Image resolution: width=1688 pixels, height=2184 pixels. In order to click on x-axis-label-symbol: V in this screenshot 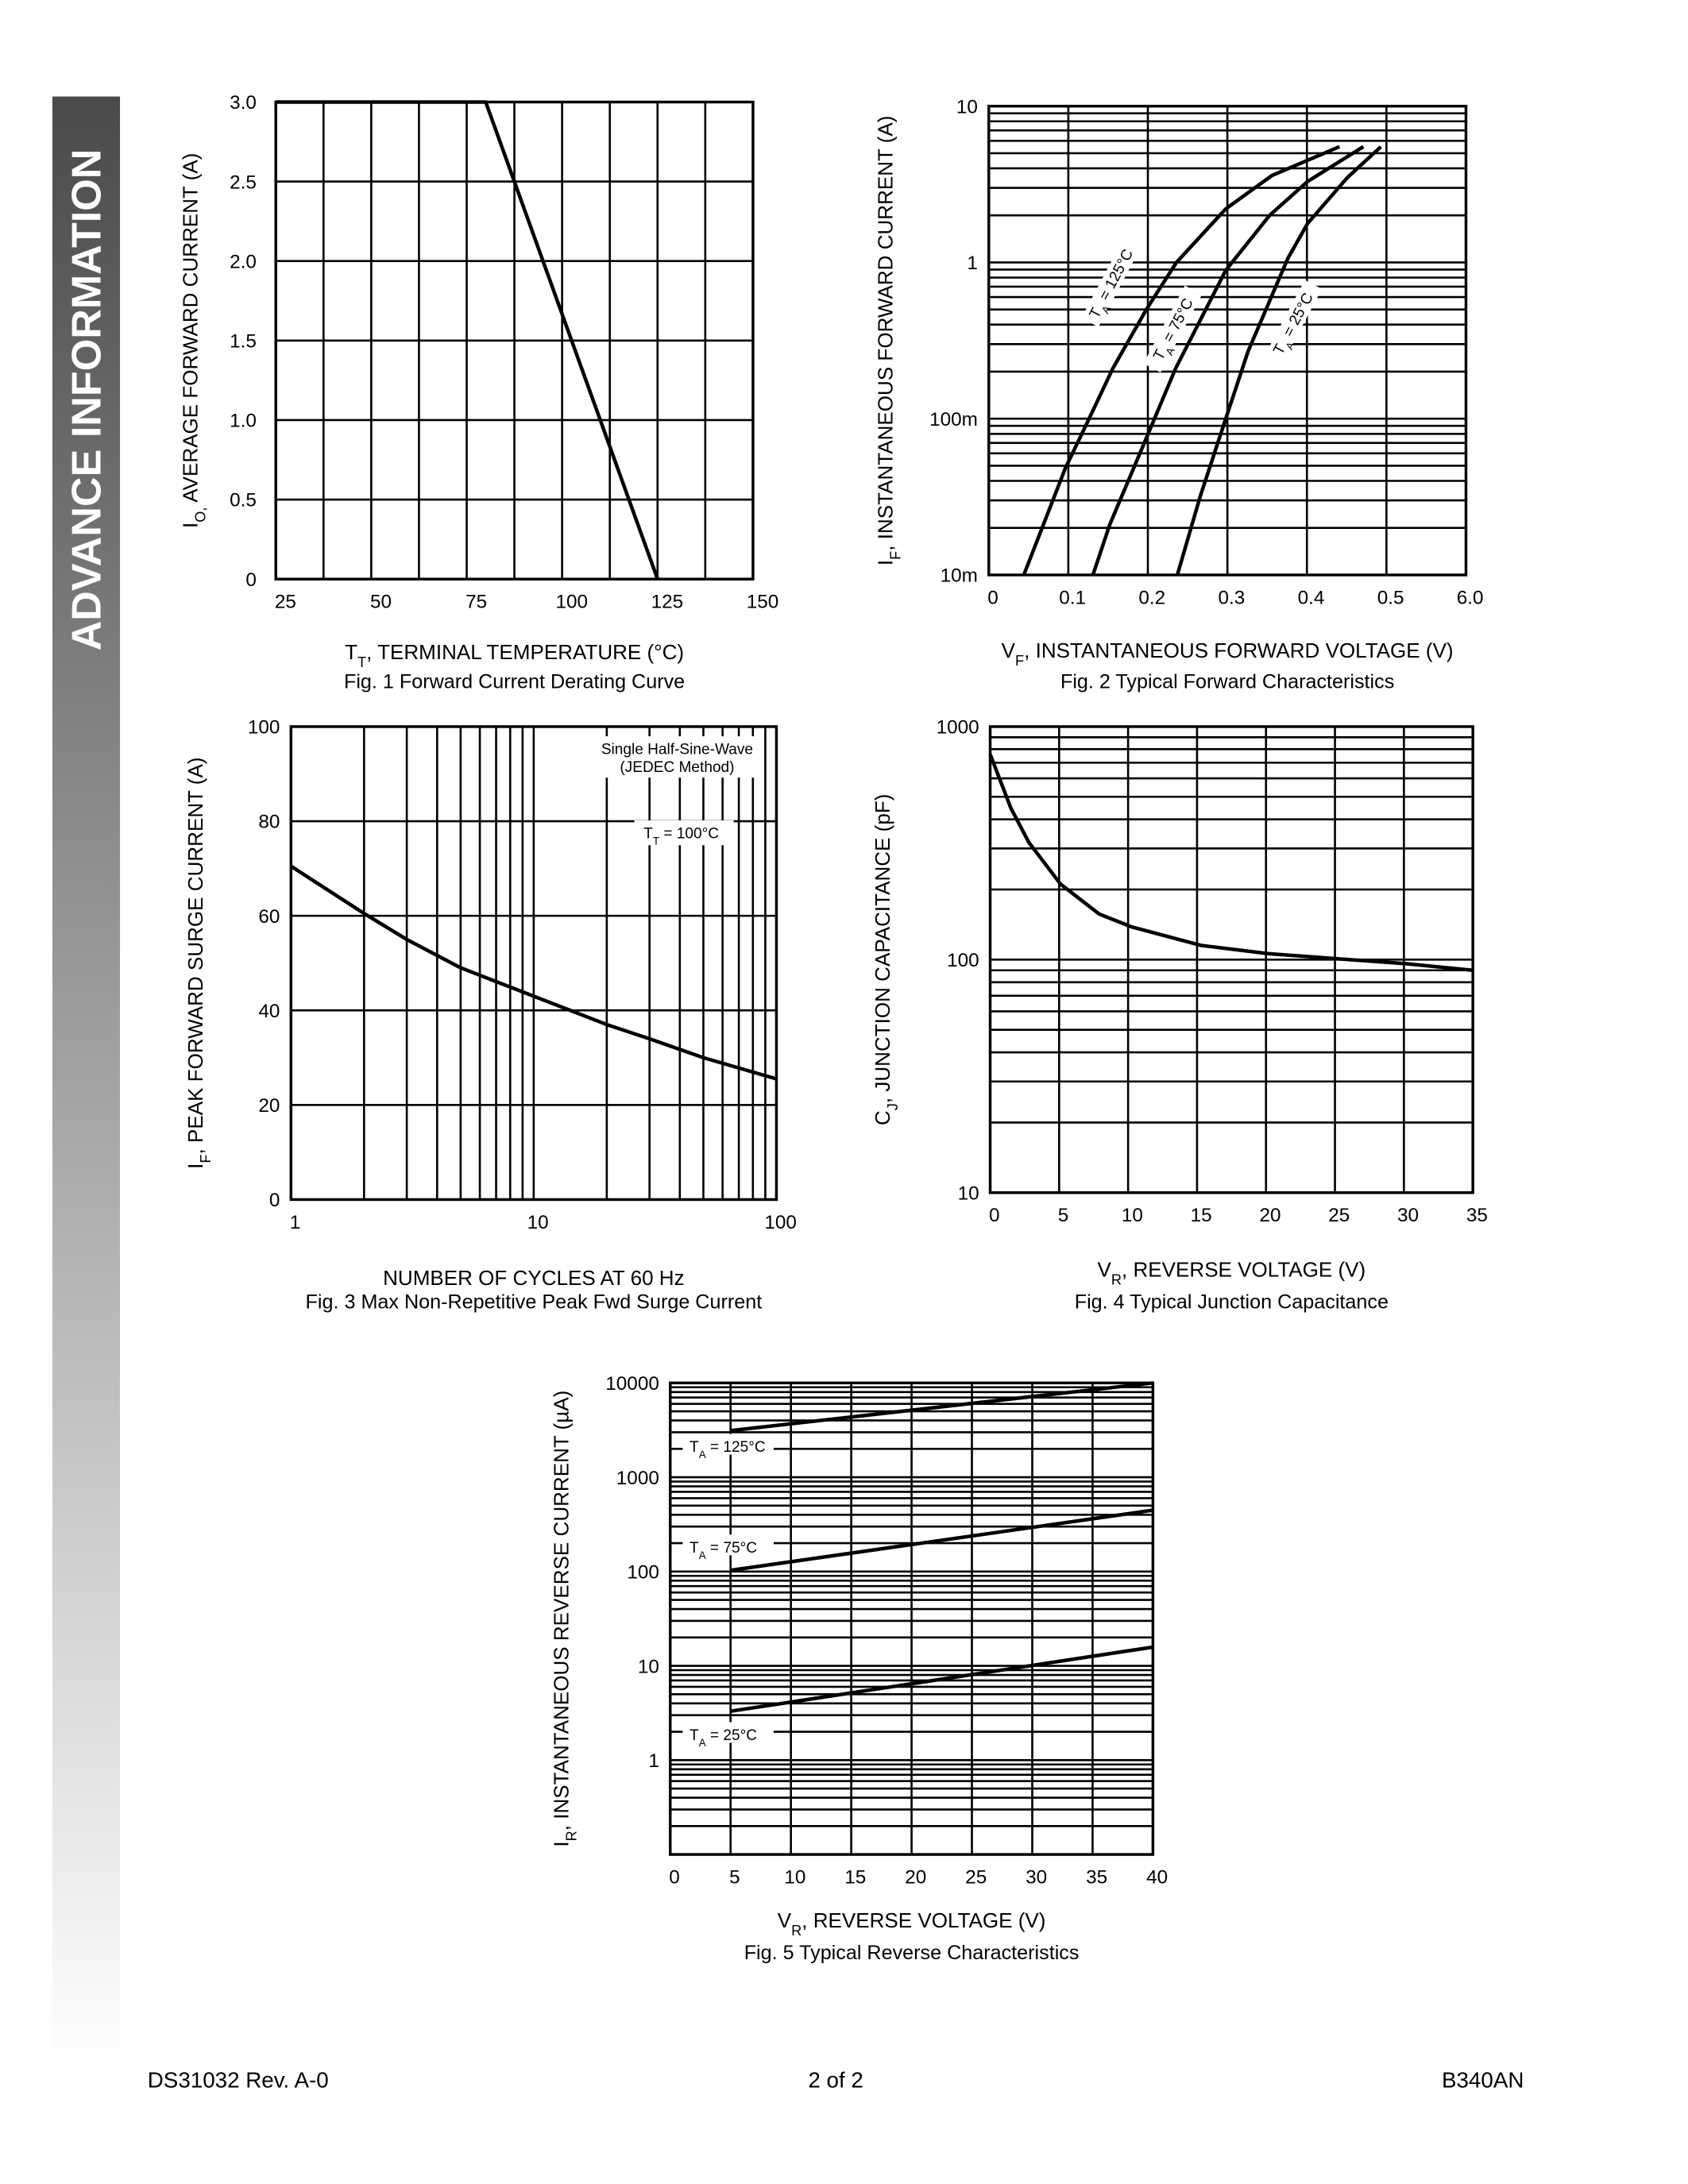, I will do `click(785, 1920)`.